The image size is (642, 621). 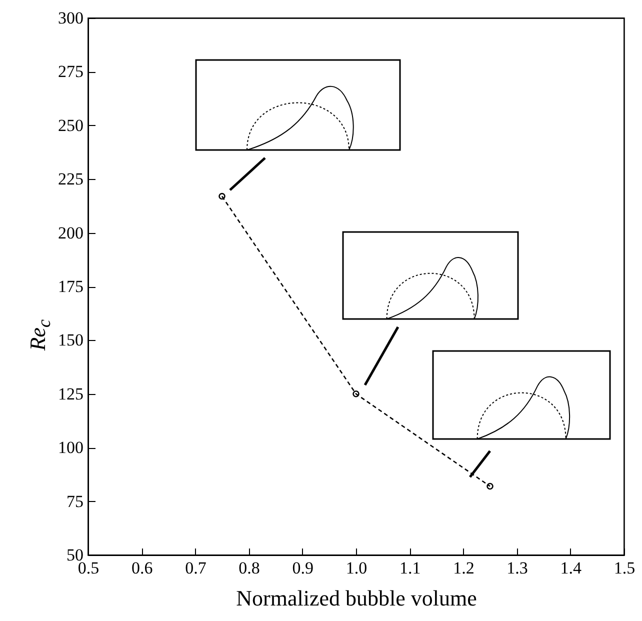 What do you see at coordinates (357, 568) in the screenshot?
I see `x-tick-label: 1.0` at bounding box center [357, 568].